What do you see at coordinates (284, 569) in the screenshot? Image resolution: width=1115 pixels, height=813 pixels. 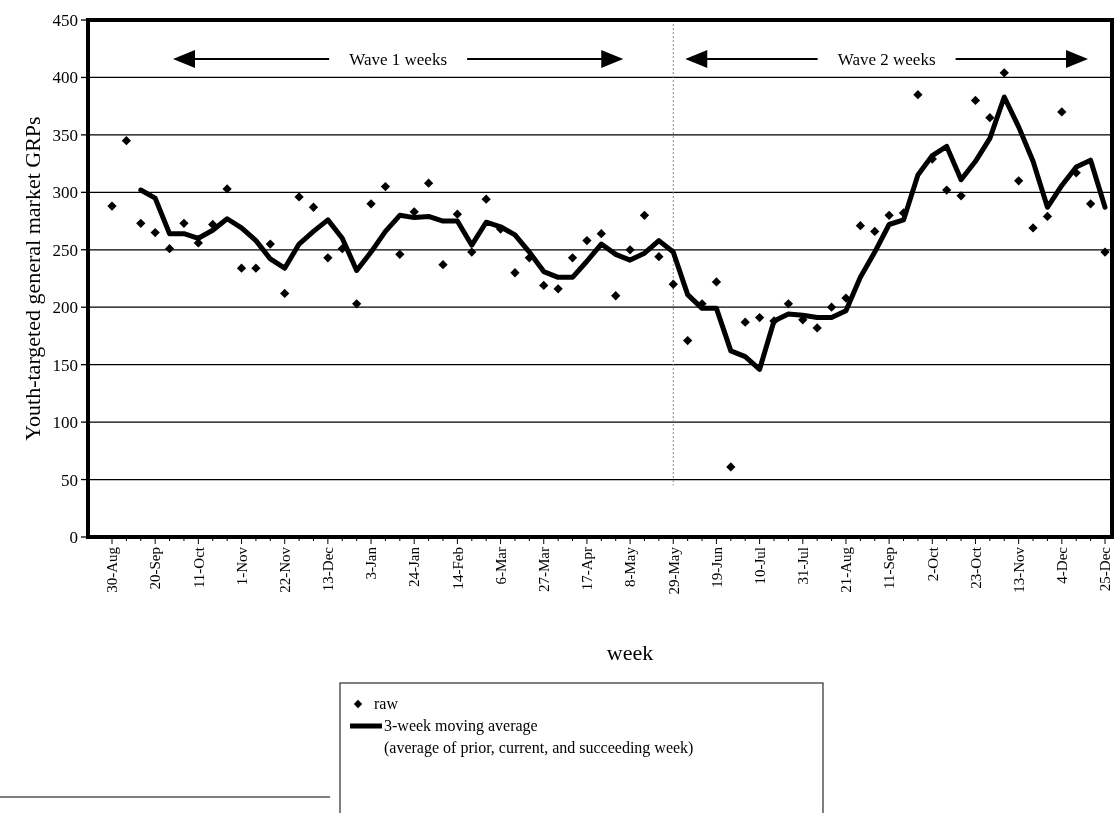 I see `x-tick-label: 22-Nov` at bounding box center [284, 569].